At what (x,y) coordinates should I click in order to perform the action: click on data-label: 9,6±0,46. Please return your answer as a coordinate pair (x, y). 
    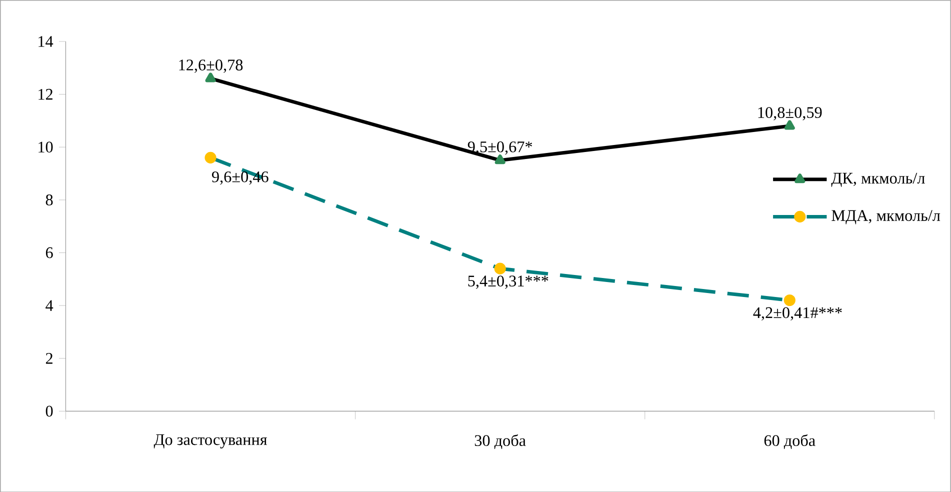
    Looking at the image, I should click on (240, 177).